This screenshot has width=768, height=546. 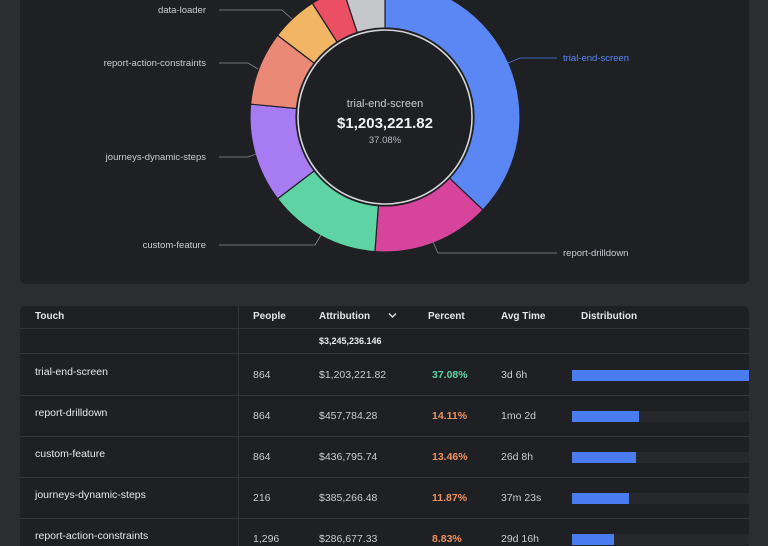 I want to click on callout-journeys-dynamic-steps: journeys-dynamic-steps, so click(x=156, y=157).